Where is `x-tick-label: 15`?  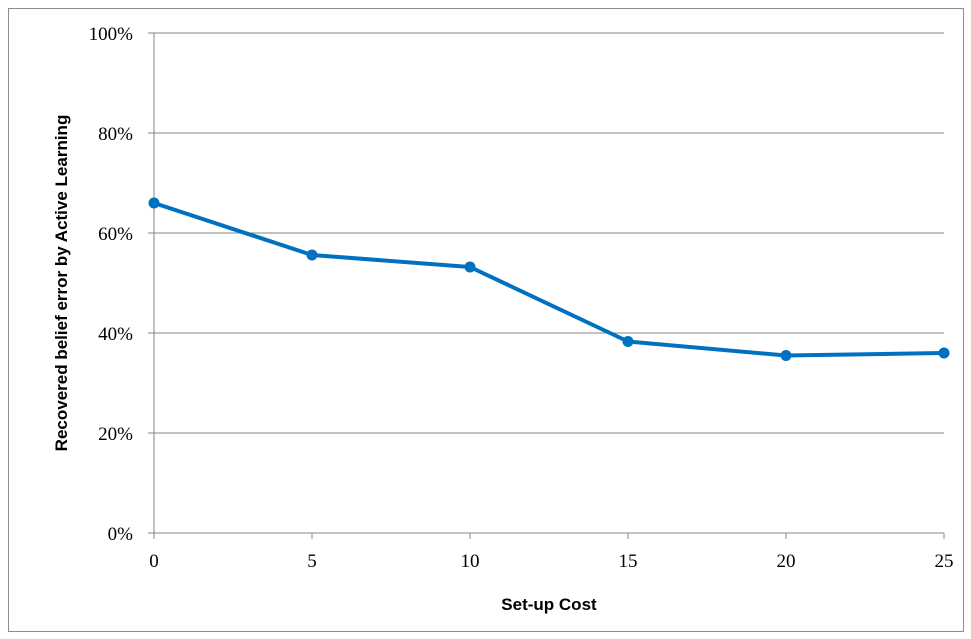
x-tick-label: 15 is located at coordinates (628, 561).